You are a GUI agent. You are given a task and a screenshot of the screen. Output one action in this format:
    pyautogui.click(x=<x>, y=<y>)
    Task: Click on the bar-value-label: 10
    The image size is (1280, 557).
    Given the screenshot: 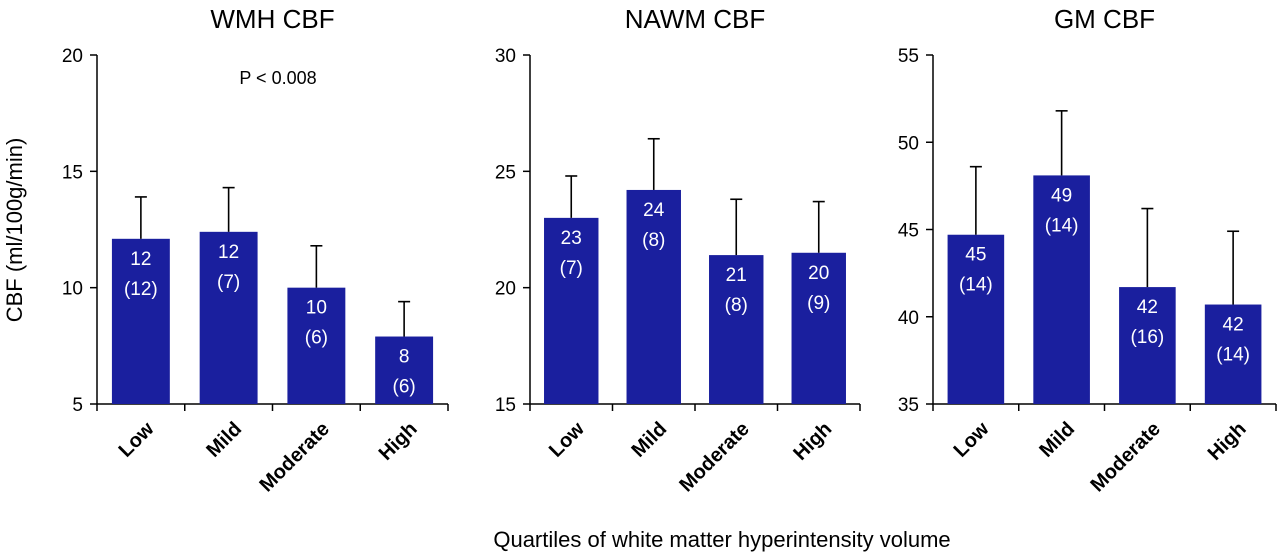 What is the action you would take?
    pyautogui.click(x=316, y=308)
    